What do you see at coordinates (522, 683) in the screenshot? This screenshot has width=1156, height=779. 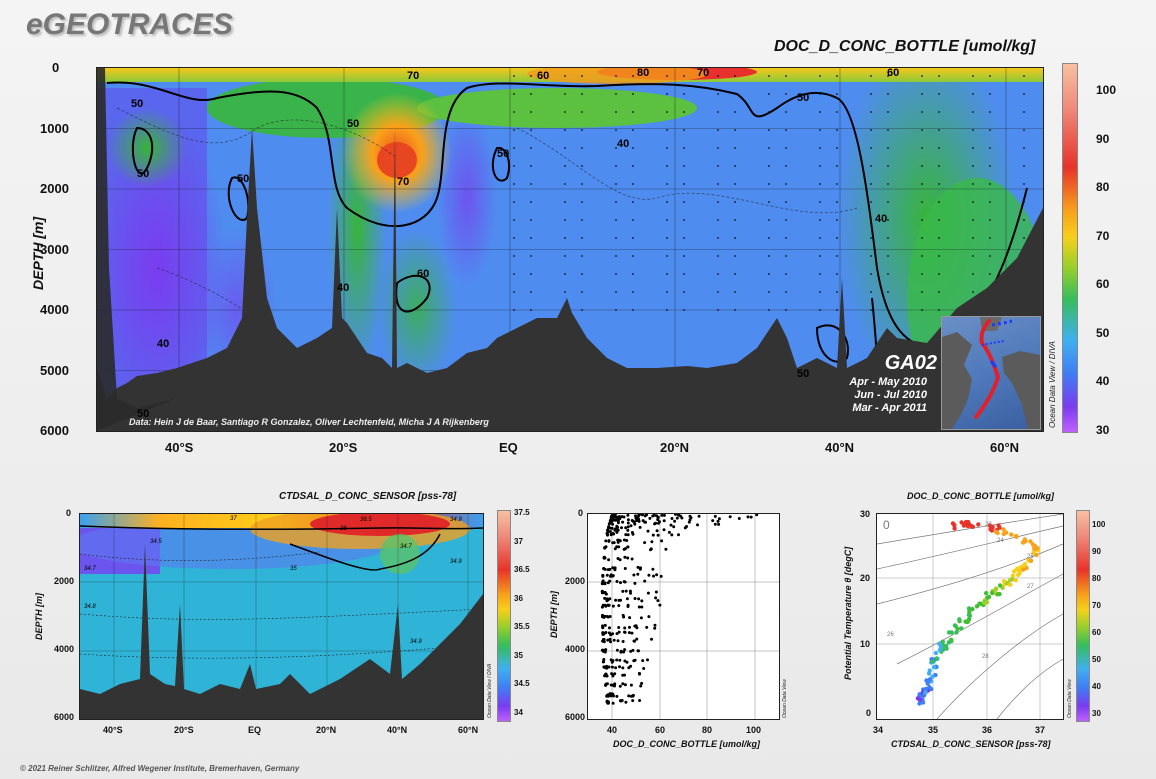 I see `salinity-colorbar-tick: 34.5` at bounding box center [522, 683].